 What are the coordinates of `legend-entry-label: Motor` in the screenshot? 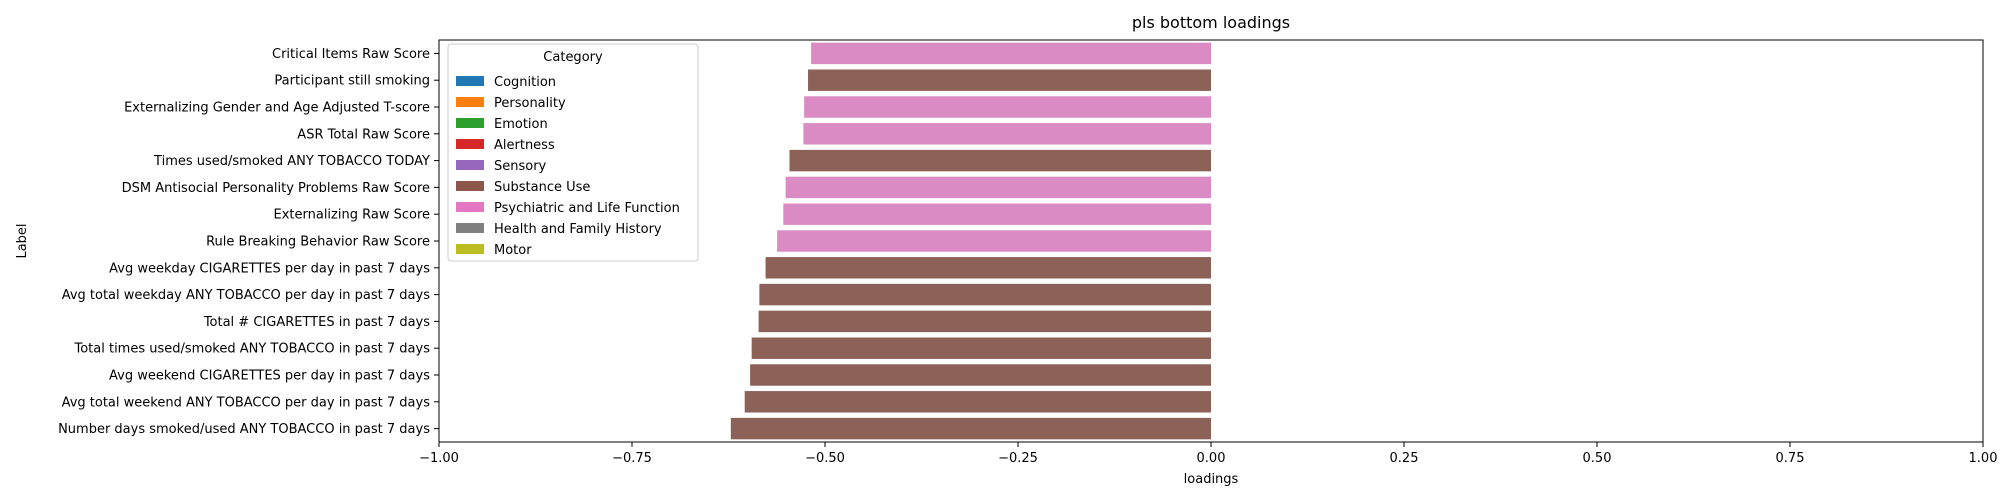 It's located at (513, 250).